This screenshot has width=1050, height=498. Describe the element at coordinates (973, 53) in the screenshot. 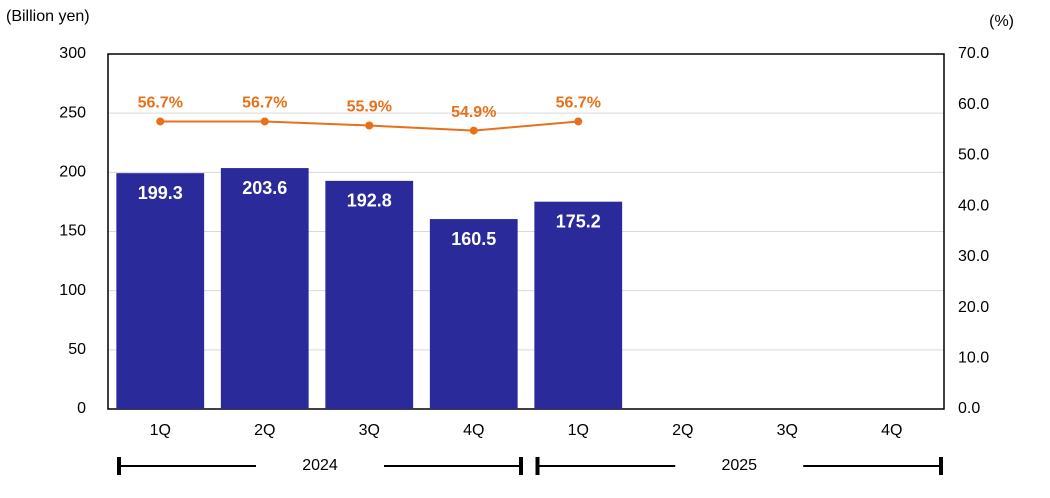

I see `y2-tick-label: 70.0` at that location.